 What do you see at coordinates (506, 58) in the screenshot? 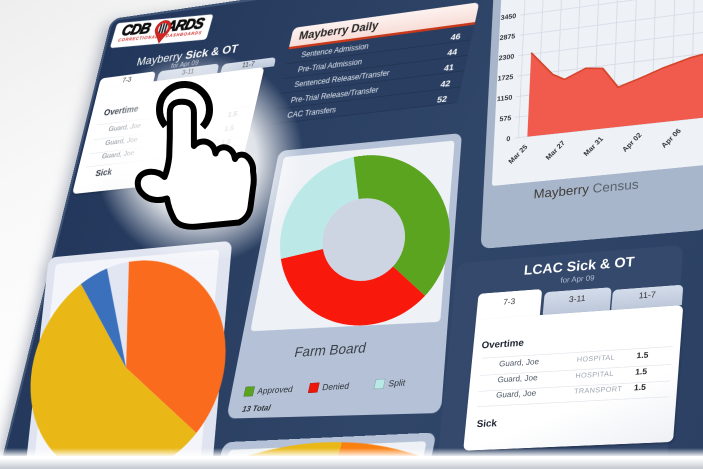
I see `svg-text: 2300` at bounding box center [506, 58].